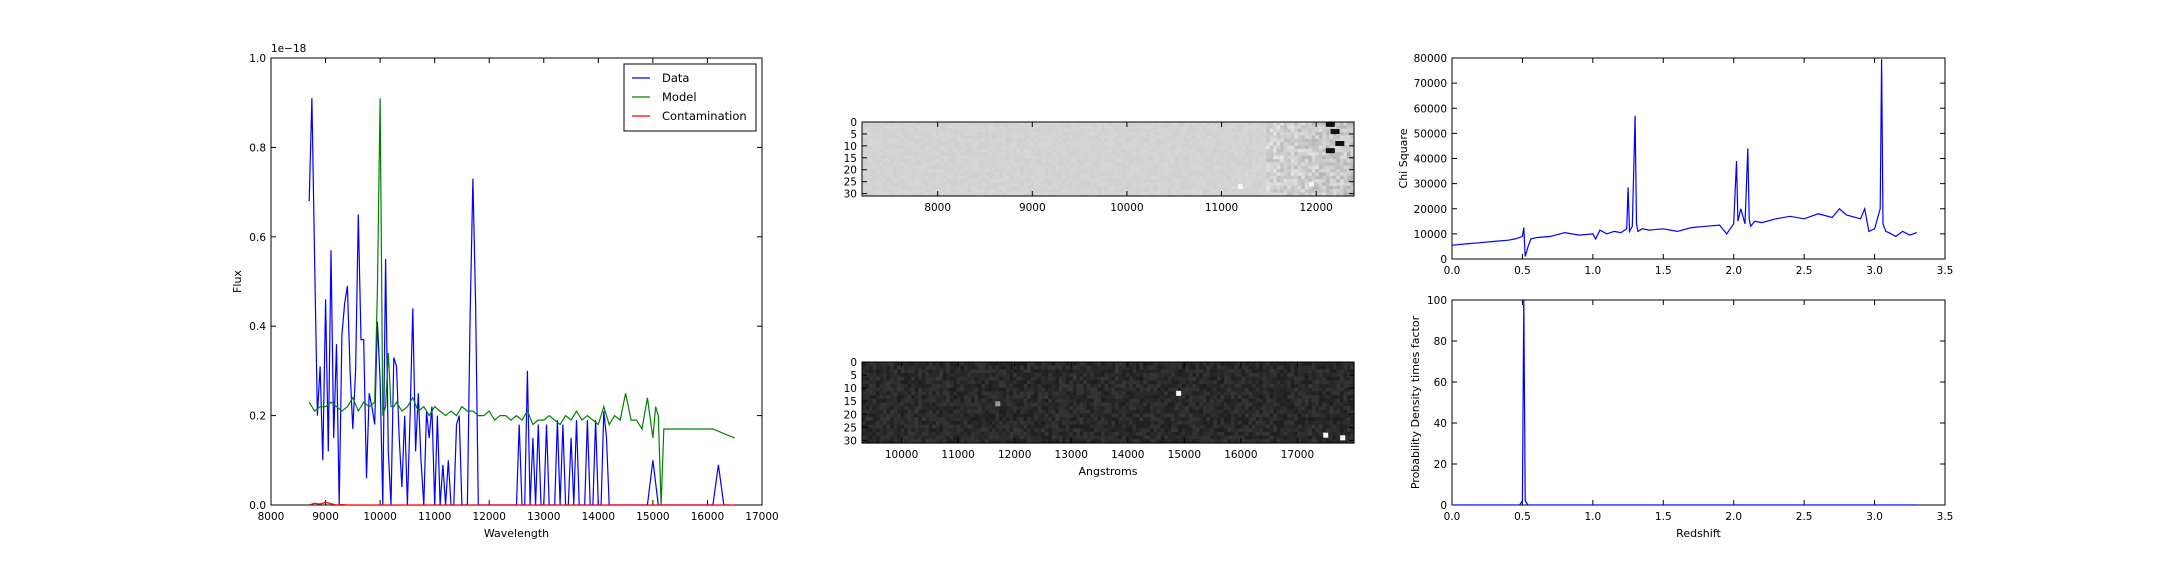  What do you see at coordinates (1330, 124) in the screenshot?
I see `heatmap-feature` at bounding box center [1330, 124].